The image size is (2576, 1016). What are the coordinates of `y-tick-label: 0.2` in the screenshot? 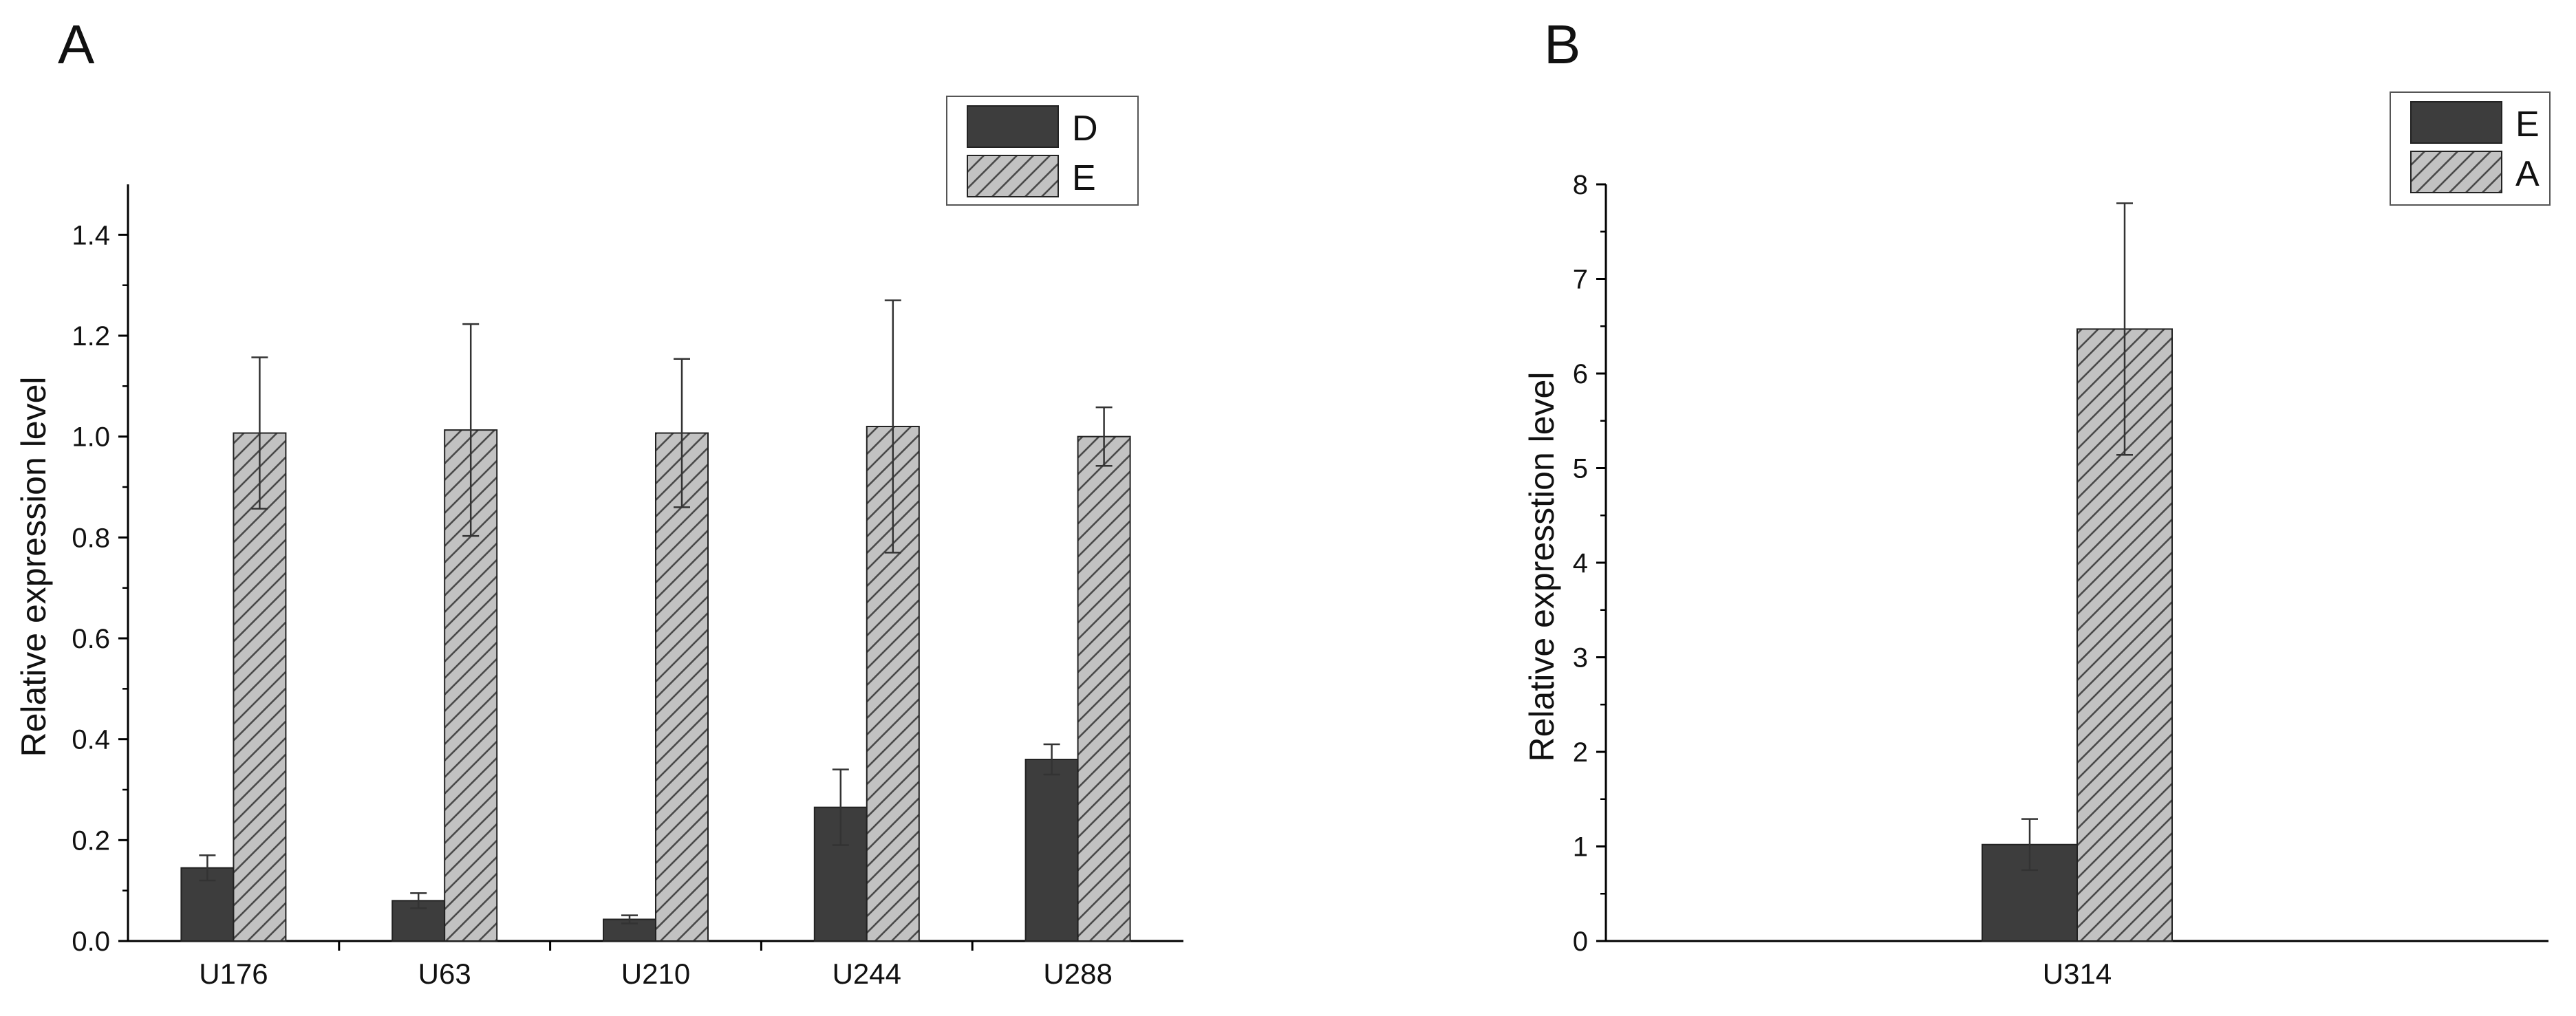 It's located at (91, 840).